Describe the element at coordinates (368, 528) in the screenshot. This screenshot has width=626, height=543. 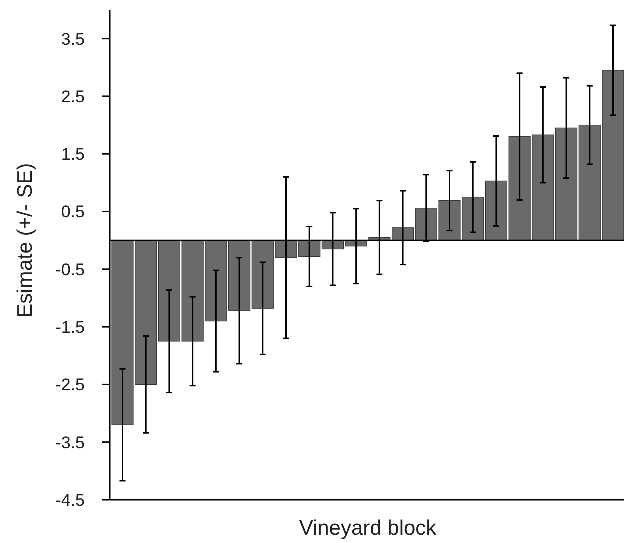
I see `x-axis-title: Vineyard block` at that location.